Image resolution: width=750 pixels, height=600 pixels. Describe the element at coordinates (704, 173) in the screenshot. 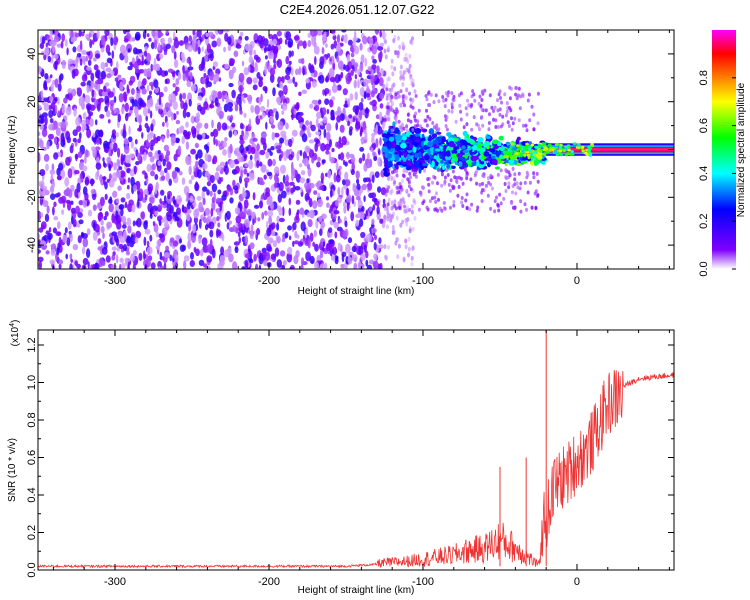

I see `colorbar-tick-label: 0.4` at that location.